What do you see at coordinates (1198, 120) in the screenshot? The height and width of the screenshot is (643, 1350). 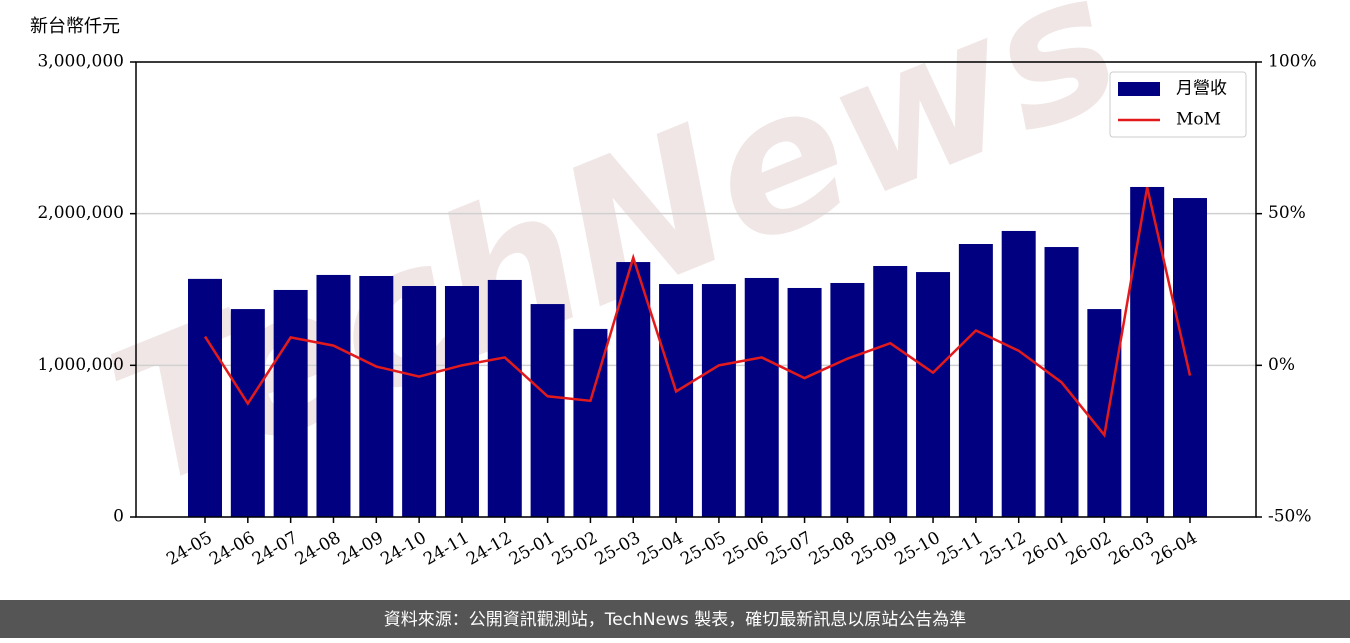 I see `legend-label: MoM` at bounding box center [1198, 120].